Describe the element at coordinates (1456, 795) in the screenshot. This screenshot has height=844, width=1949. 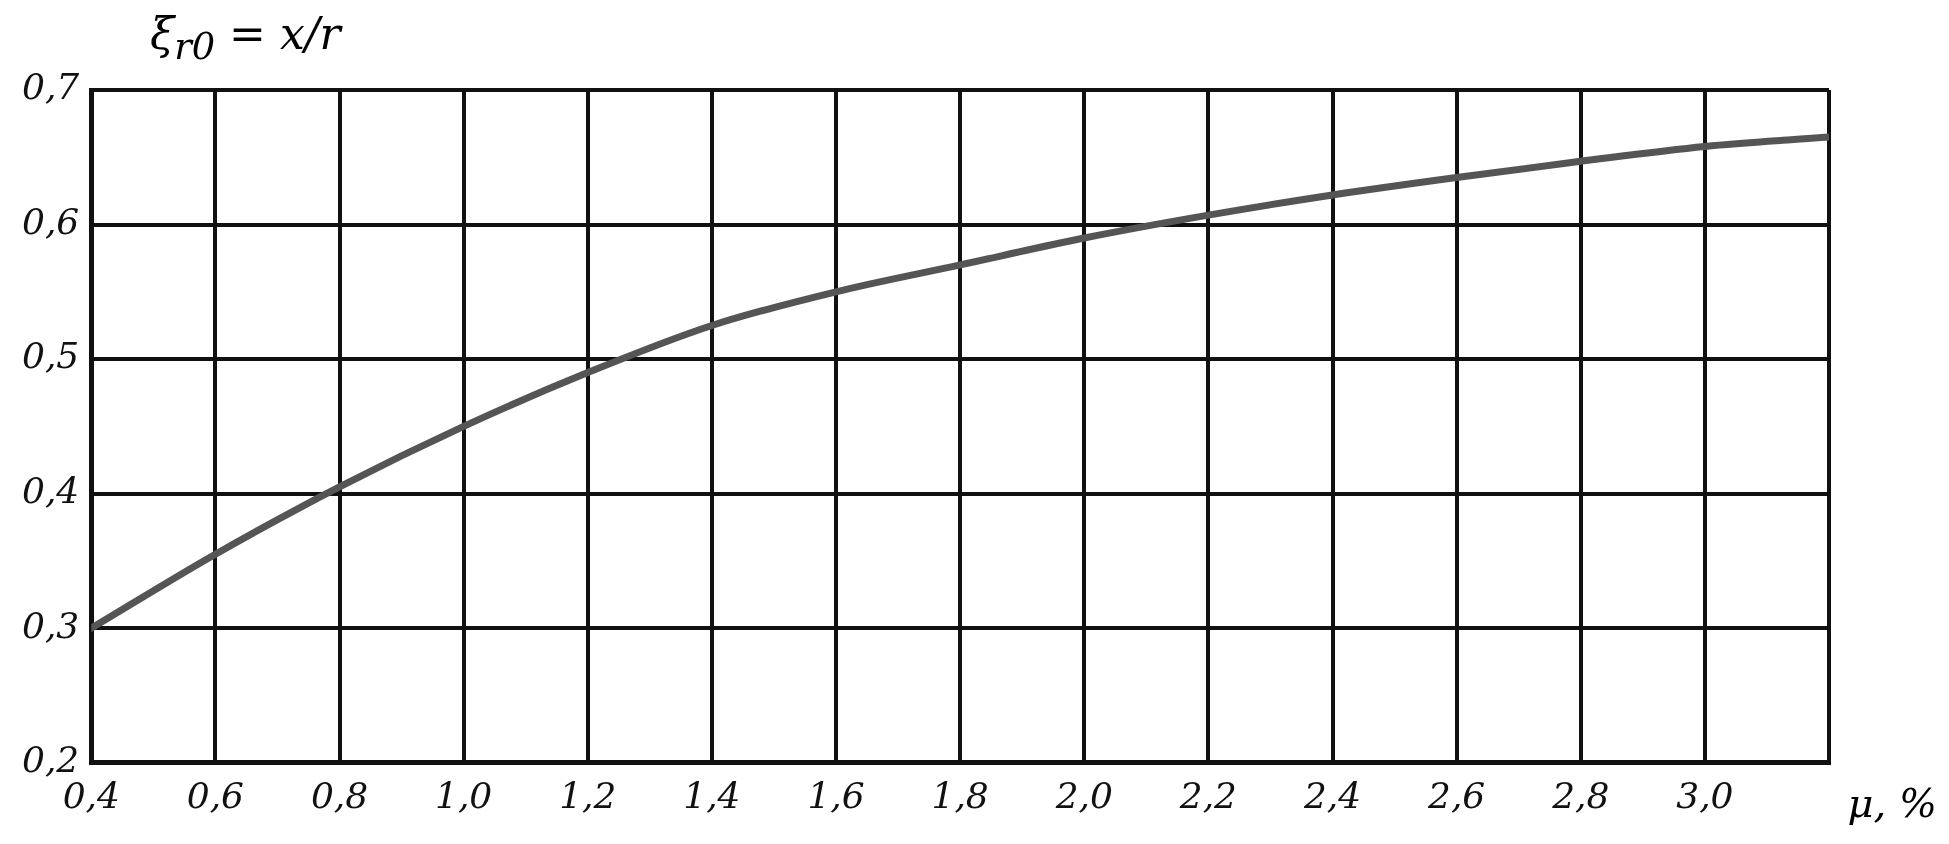
I see `x-tick-label: 2,6` at that location.